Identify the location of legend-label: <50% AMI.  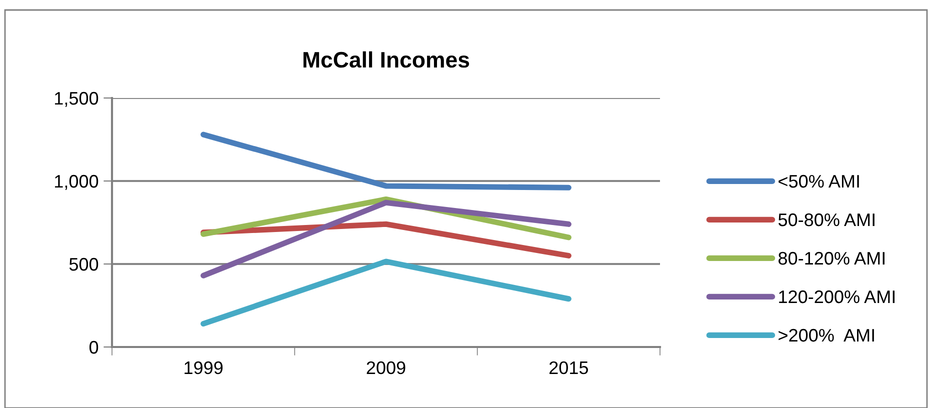
(818, 181).